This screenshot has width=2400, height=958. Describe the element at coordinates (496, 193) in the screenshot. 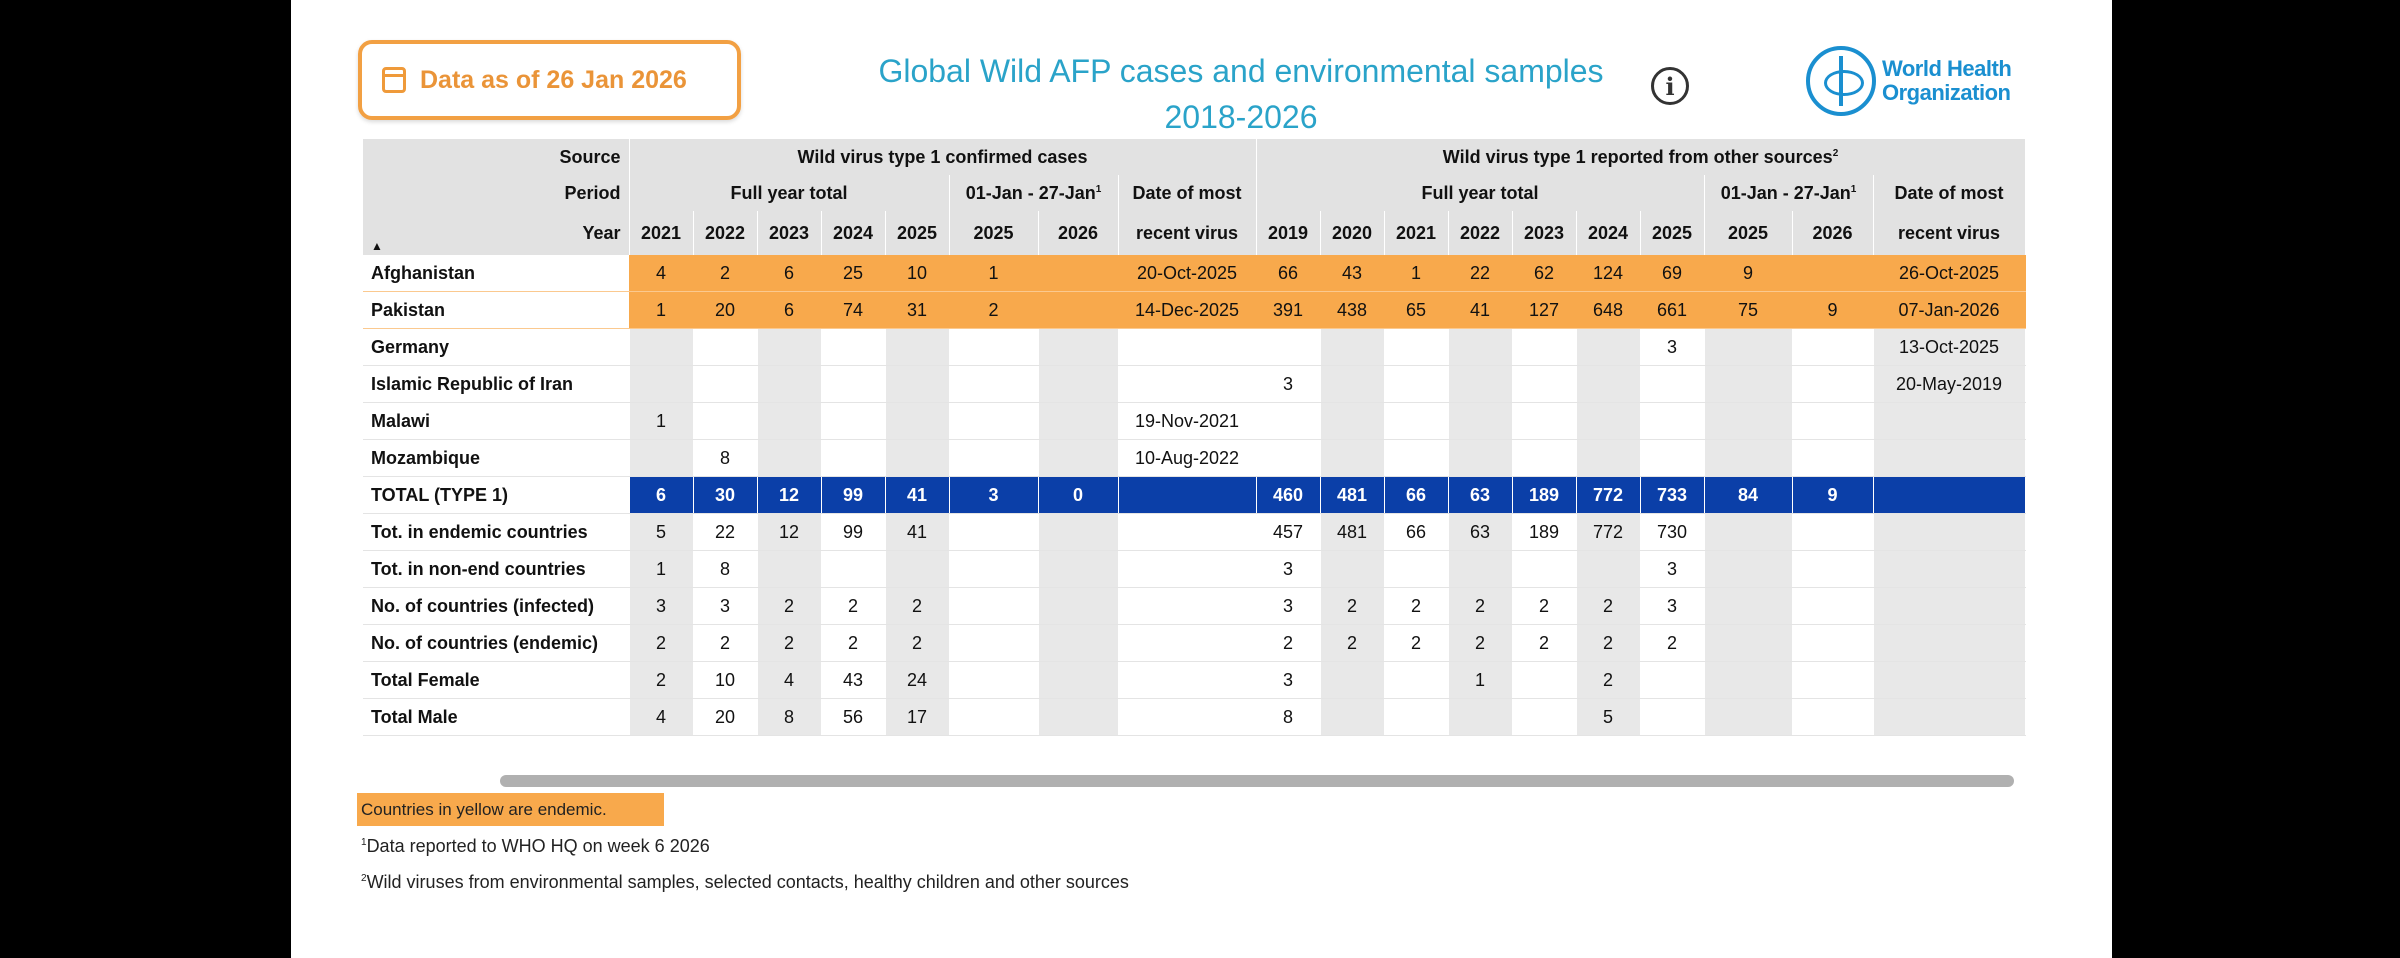

I see `period-label: Period` at that location.